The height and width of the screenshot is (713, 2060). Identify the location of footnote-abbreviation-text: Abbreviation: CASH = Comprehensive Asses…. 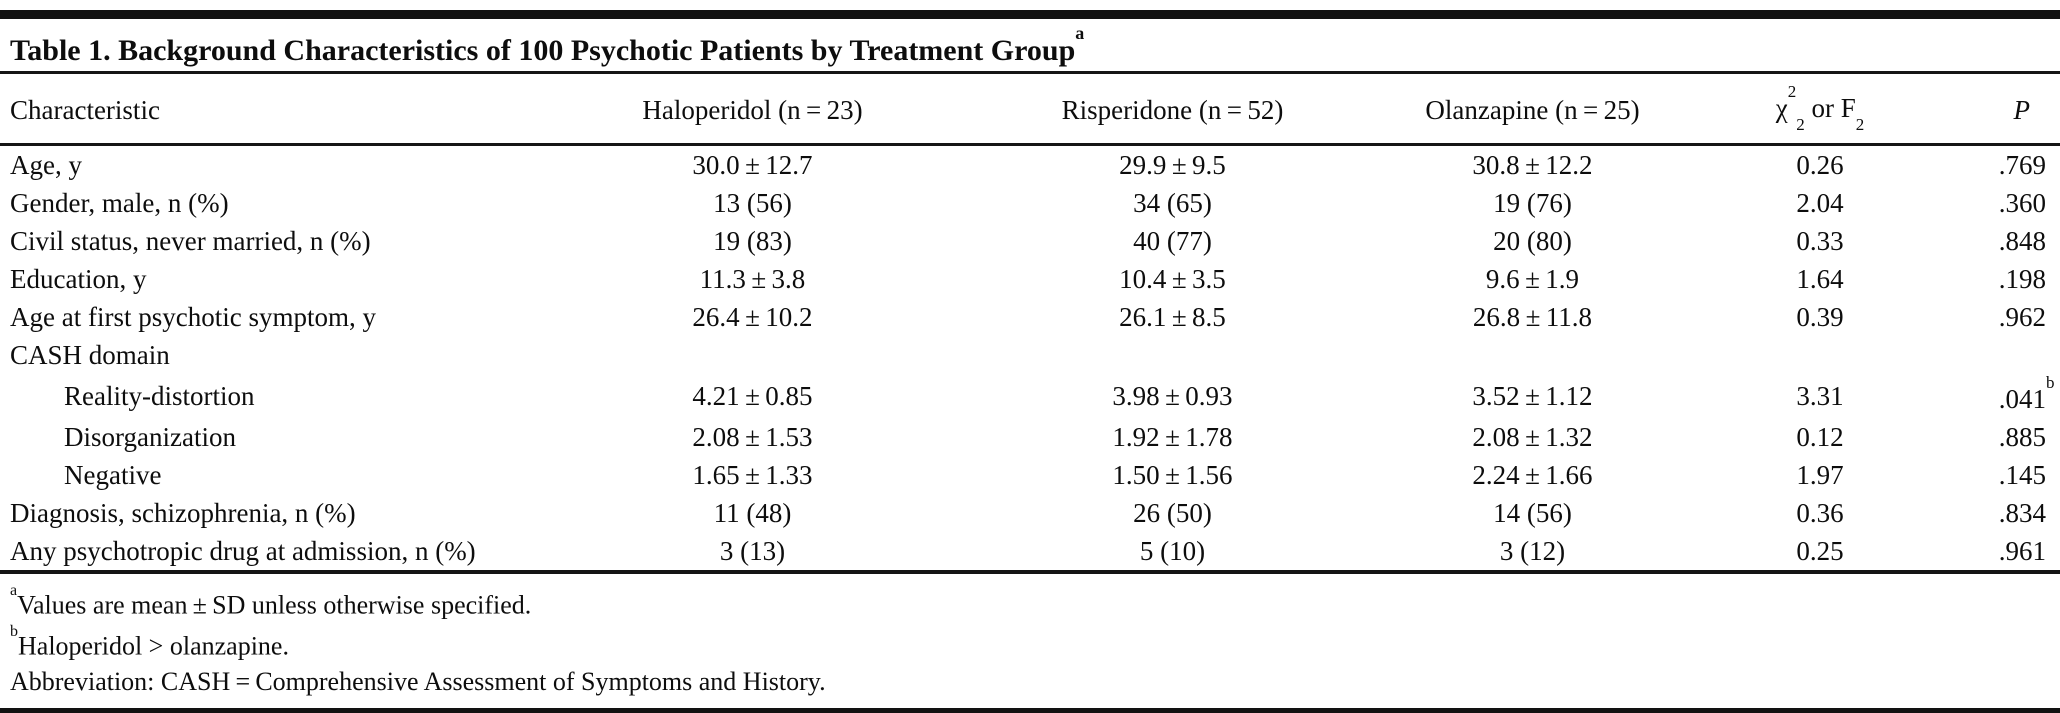
(418, 681).